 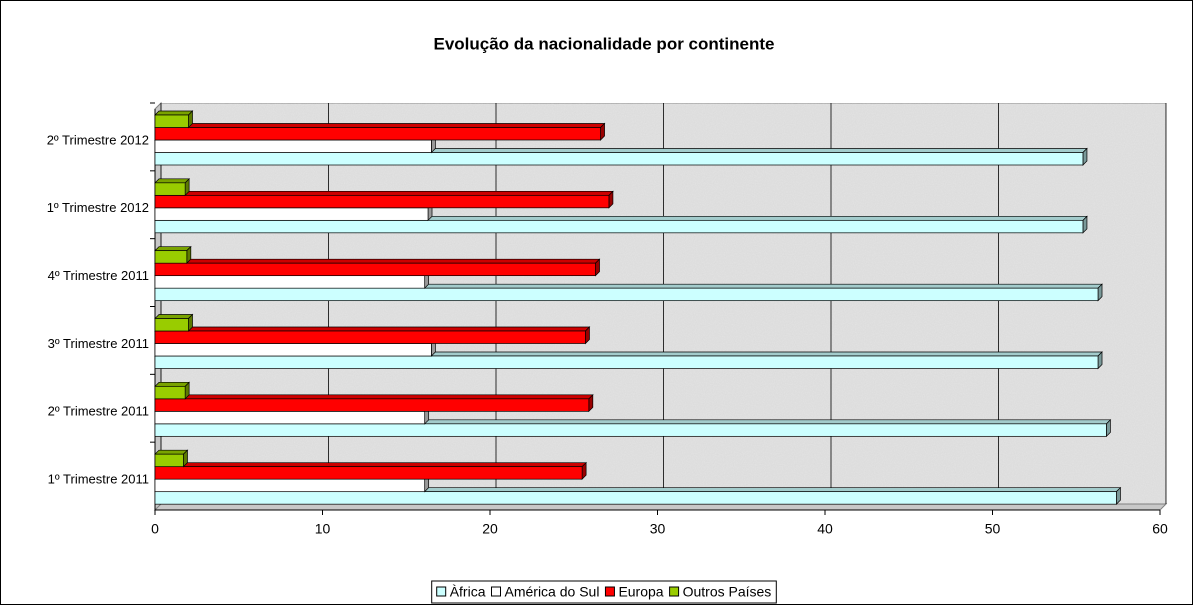 What do you see at coordinates (98, 343) in the screenshot?
I see `y-tick-label: 3º Trimestre 2011` at bounding box center [98, 343].